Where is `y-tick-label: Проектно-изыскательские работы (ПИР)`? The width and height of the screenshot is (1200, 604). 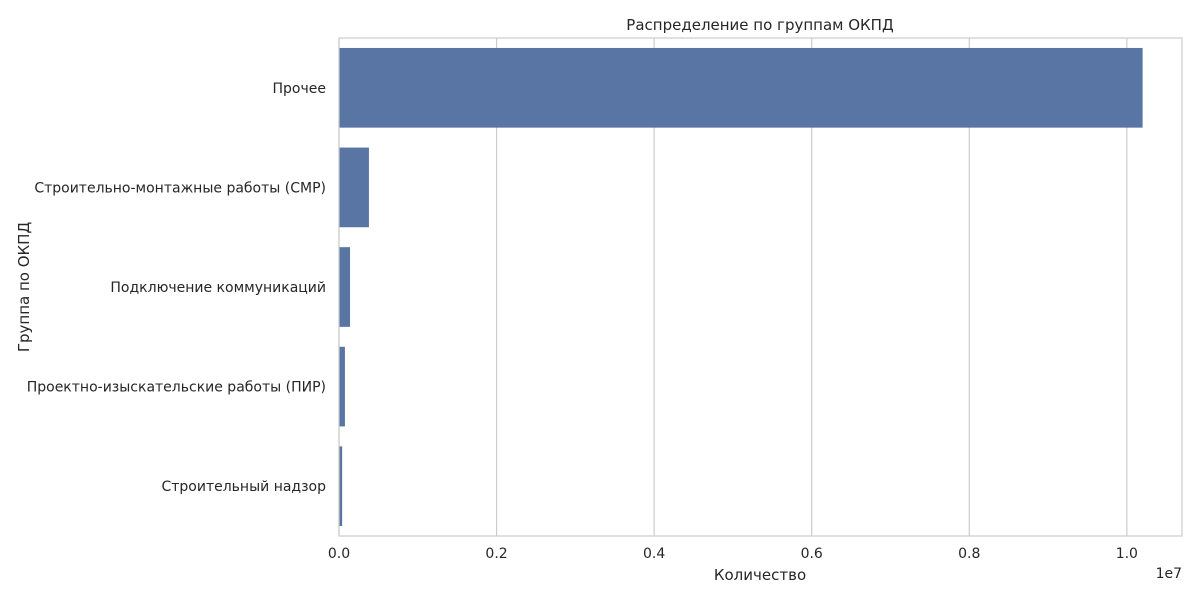
y-tick-label: Проектно-изыскательские работы (ПИР) is located at coordinates (176, 388).